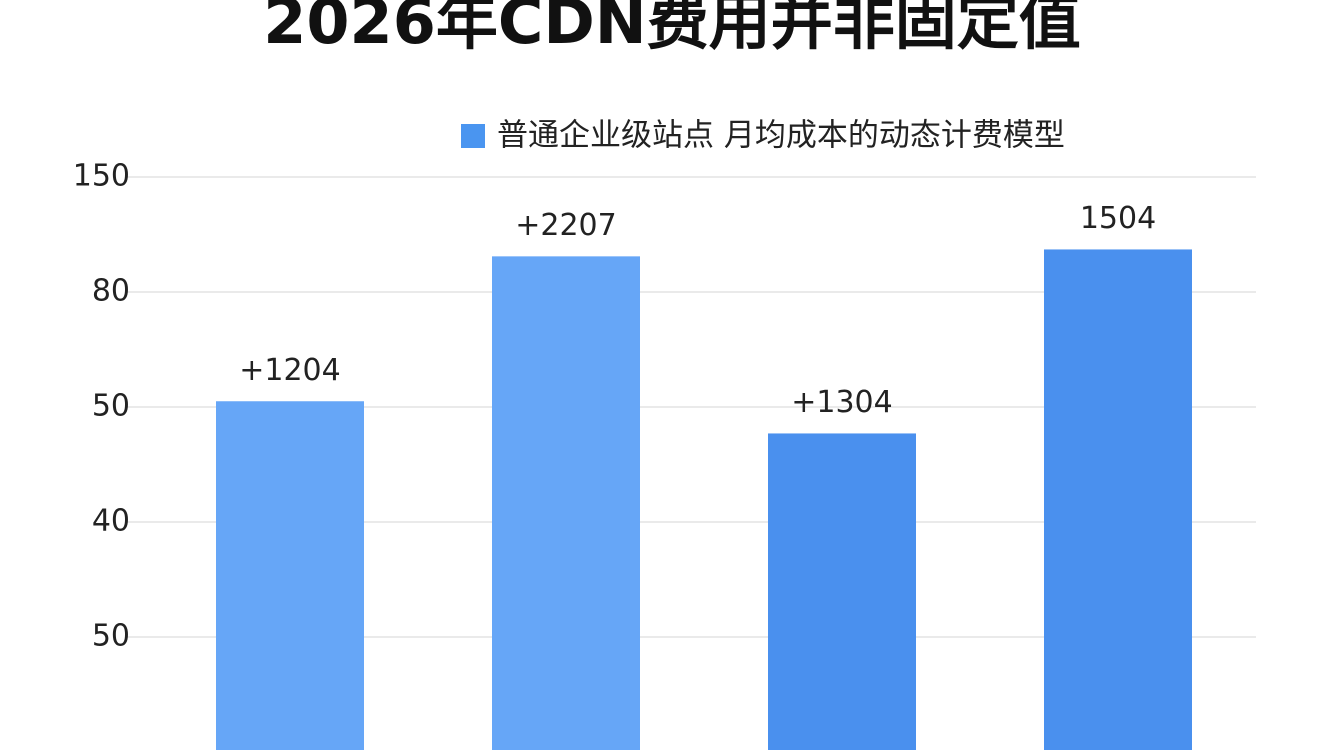  Describe the element at coordinates (1118, 218) in the screenshot. I see `value-label: 1504` at that location.